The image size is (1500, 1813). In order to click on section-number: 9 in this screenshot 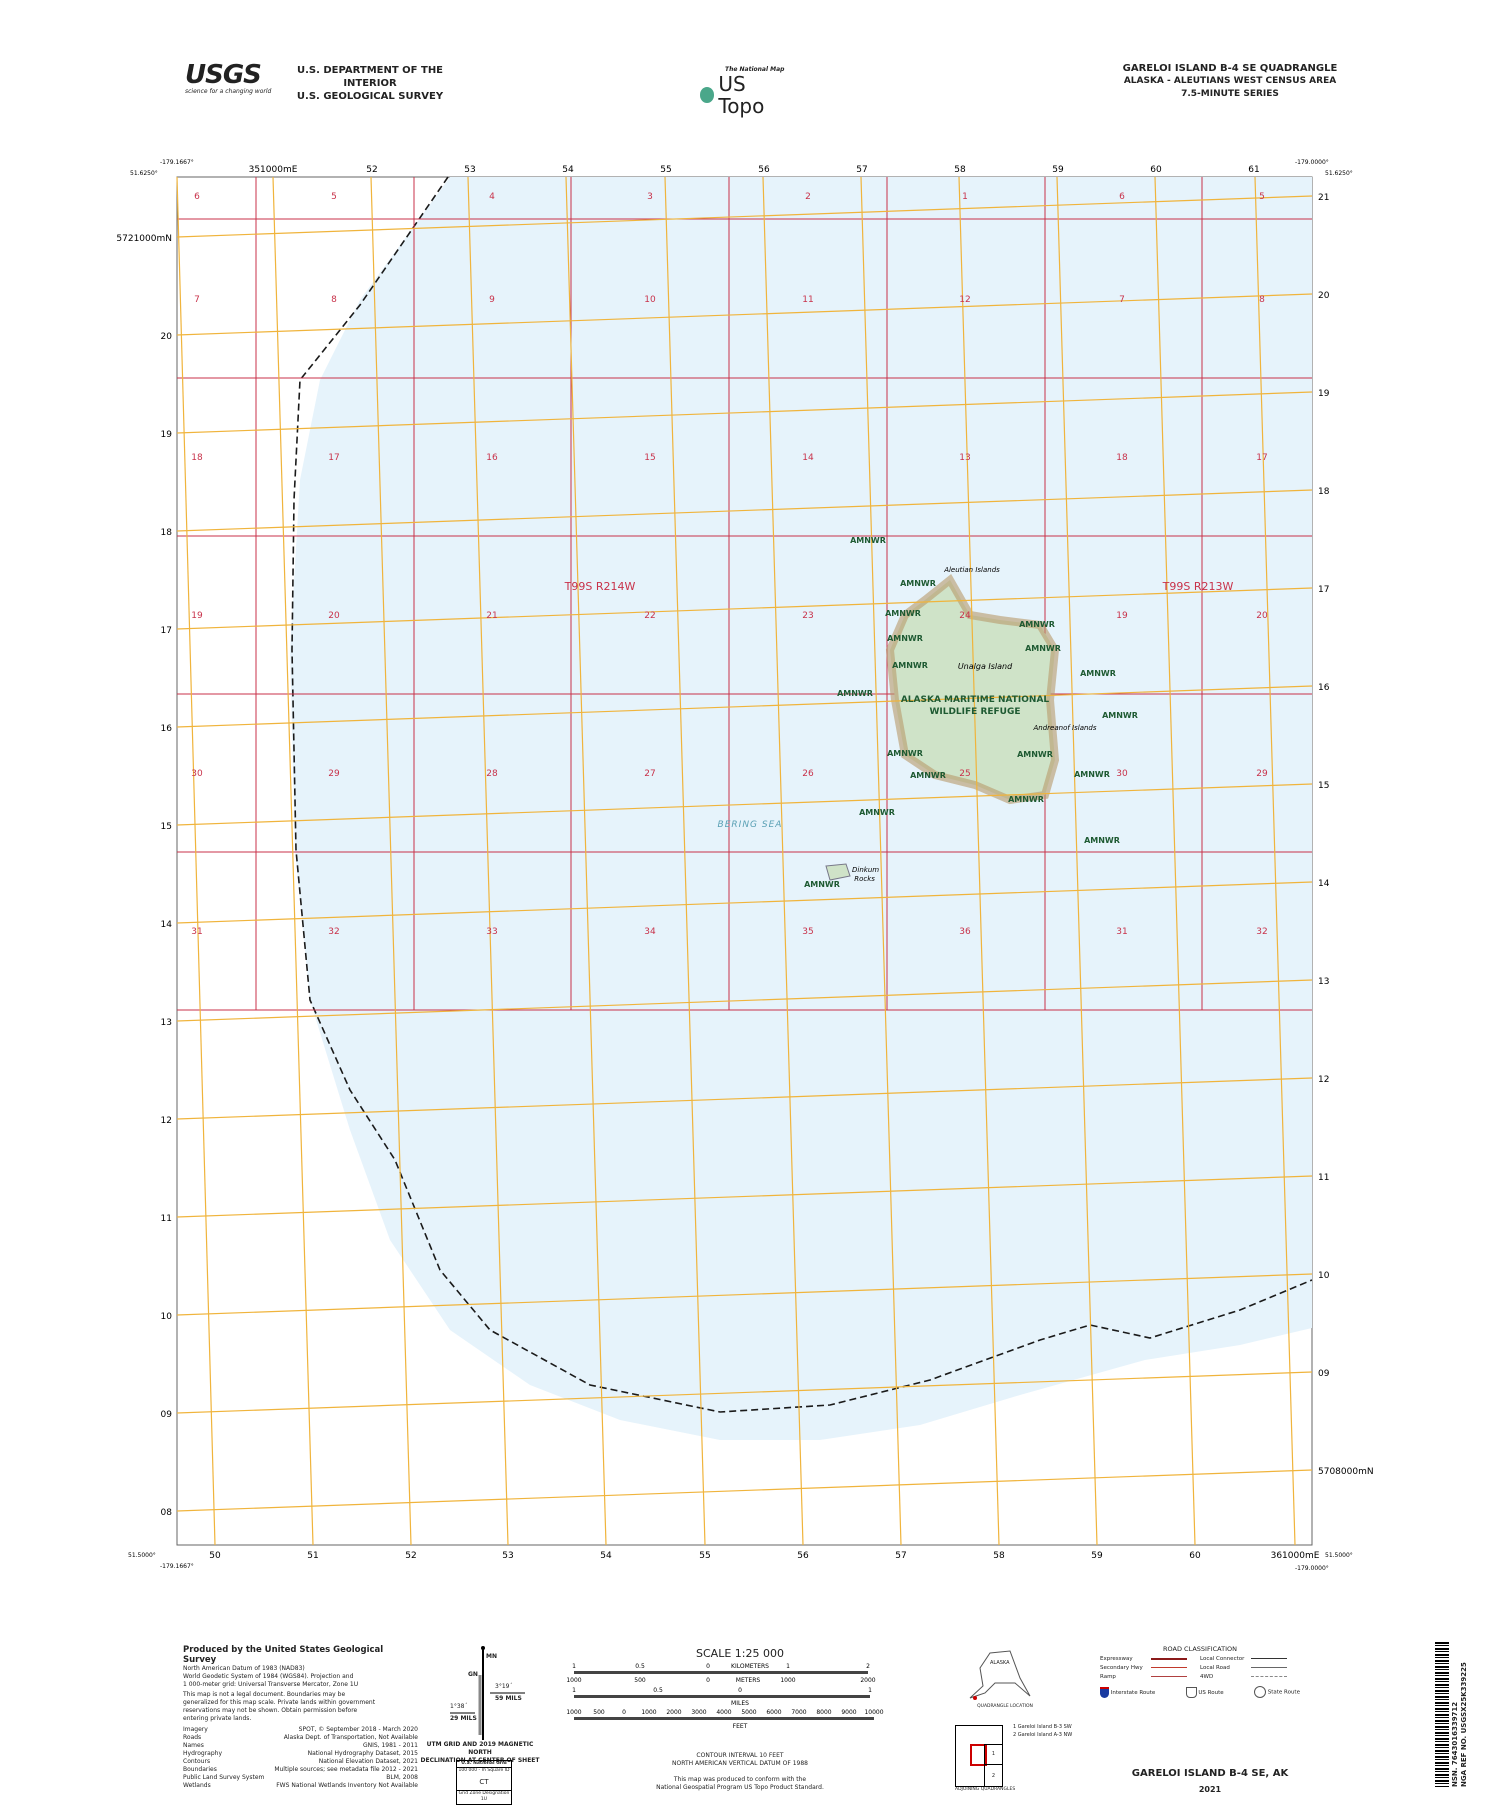, I will do `click(492, 300)`.